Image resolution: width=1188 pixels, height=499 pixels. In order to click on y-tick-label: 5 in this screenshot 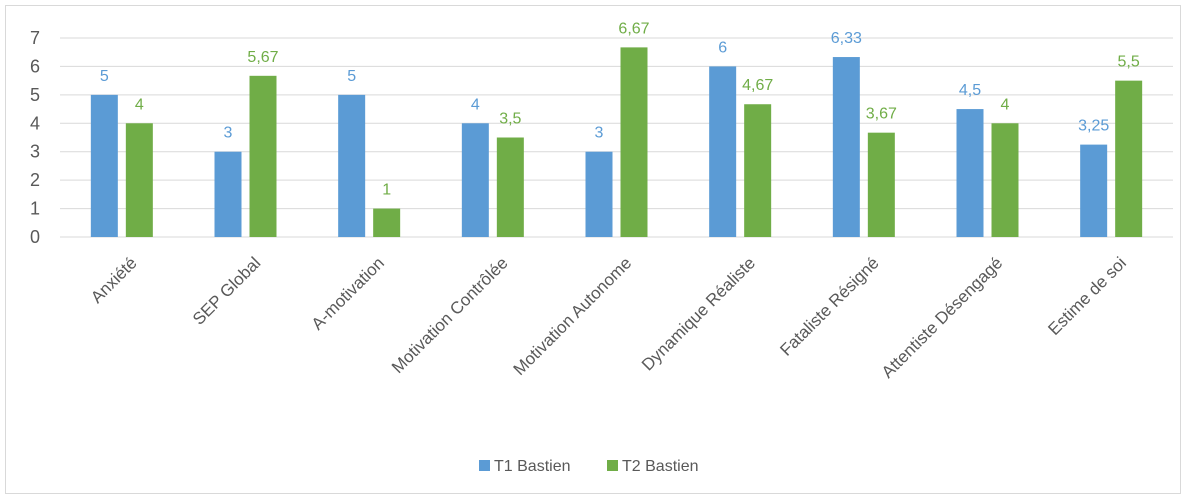, I will do `click(35, 95)`.